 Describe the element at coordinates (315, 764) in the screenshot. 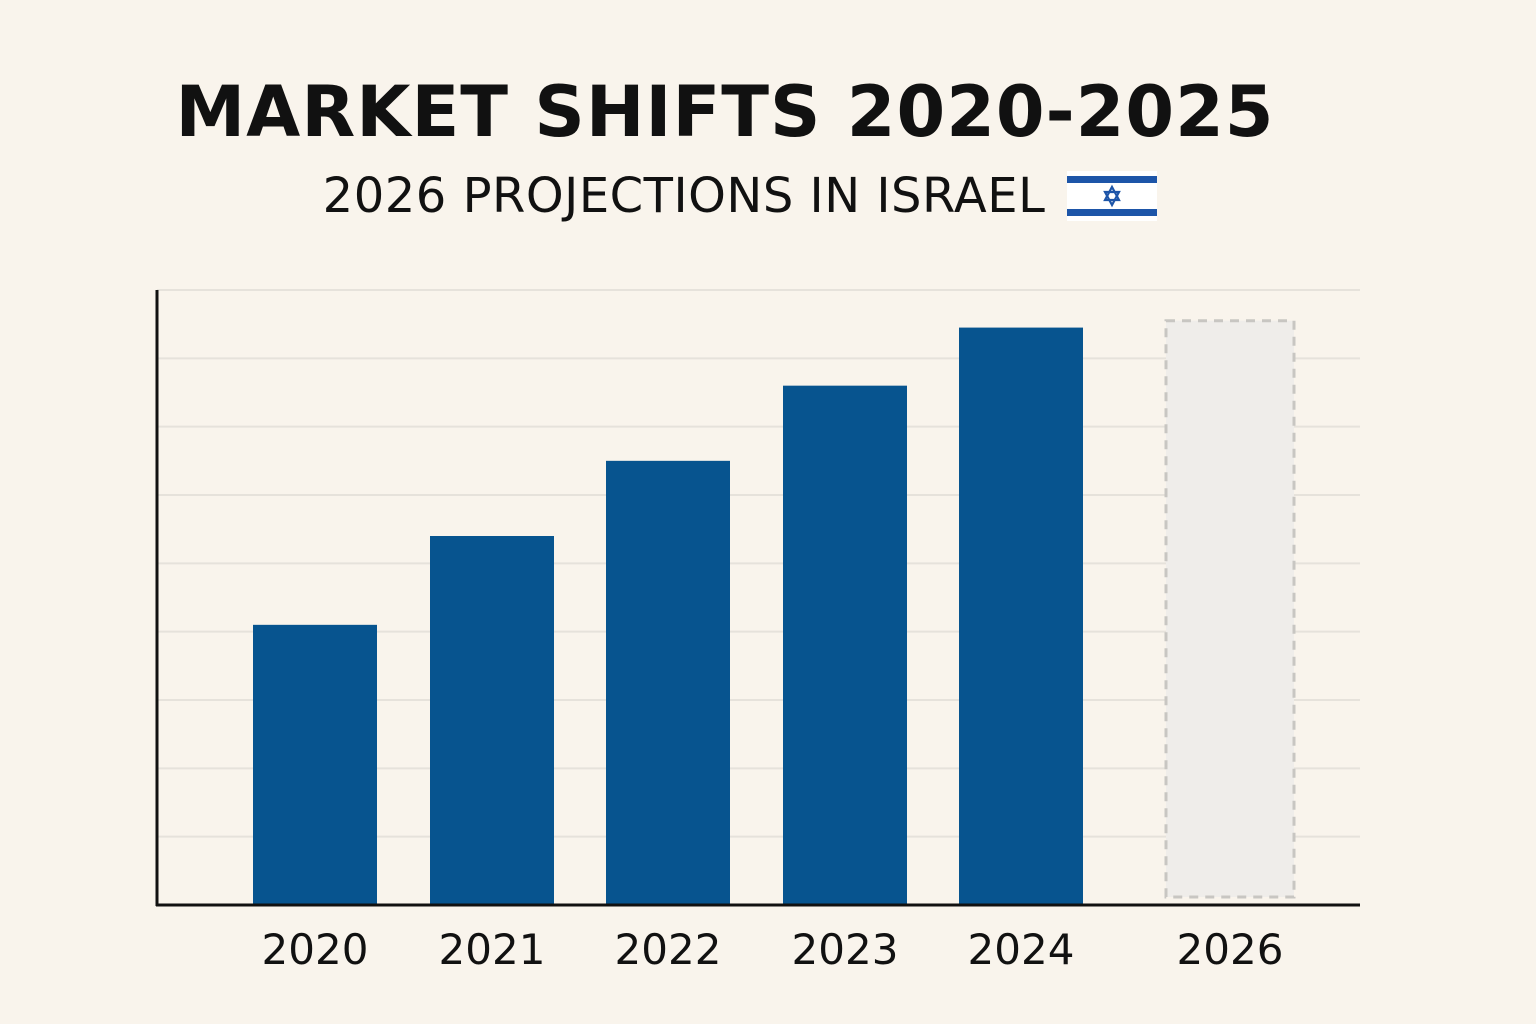

I see `bar-2020` at that location.